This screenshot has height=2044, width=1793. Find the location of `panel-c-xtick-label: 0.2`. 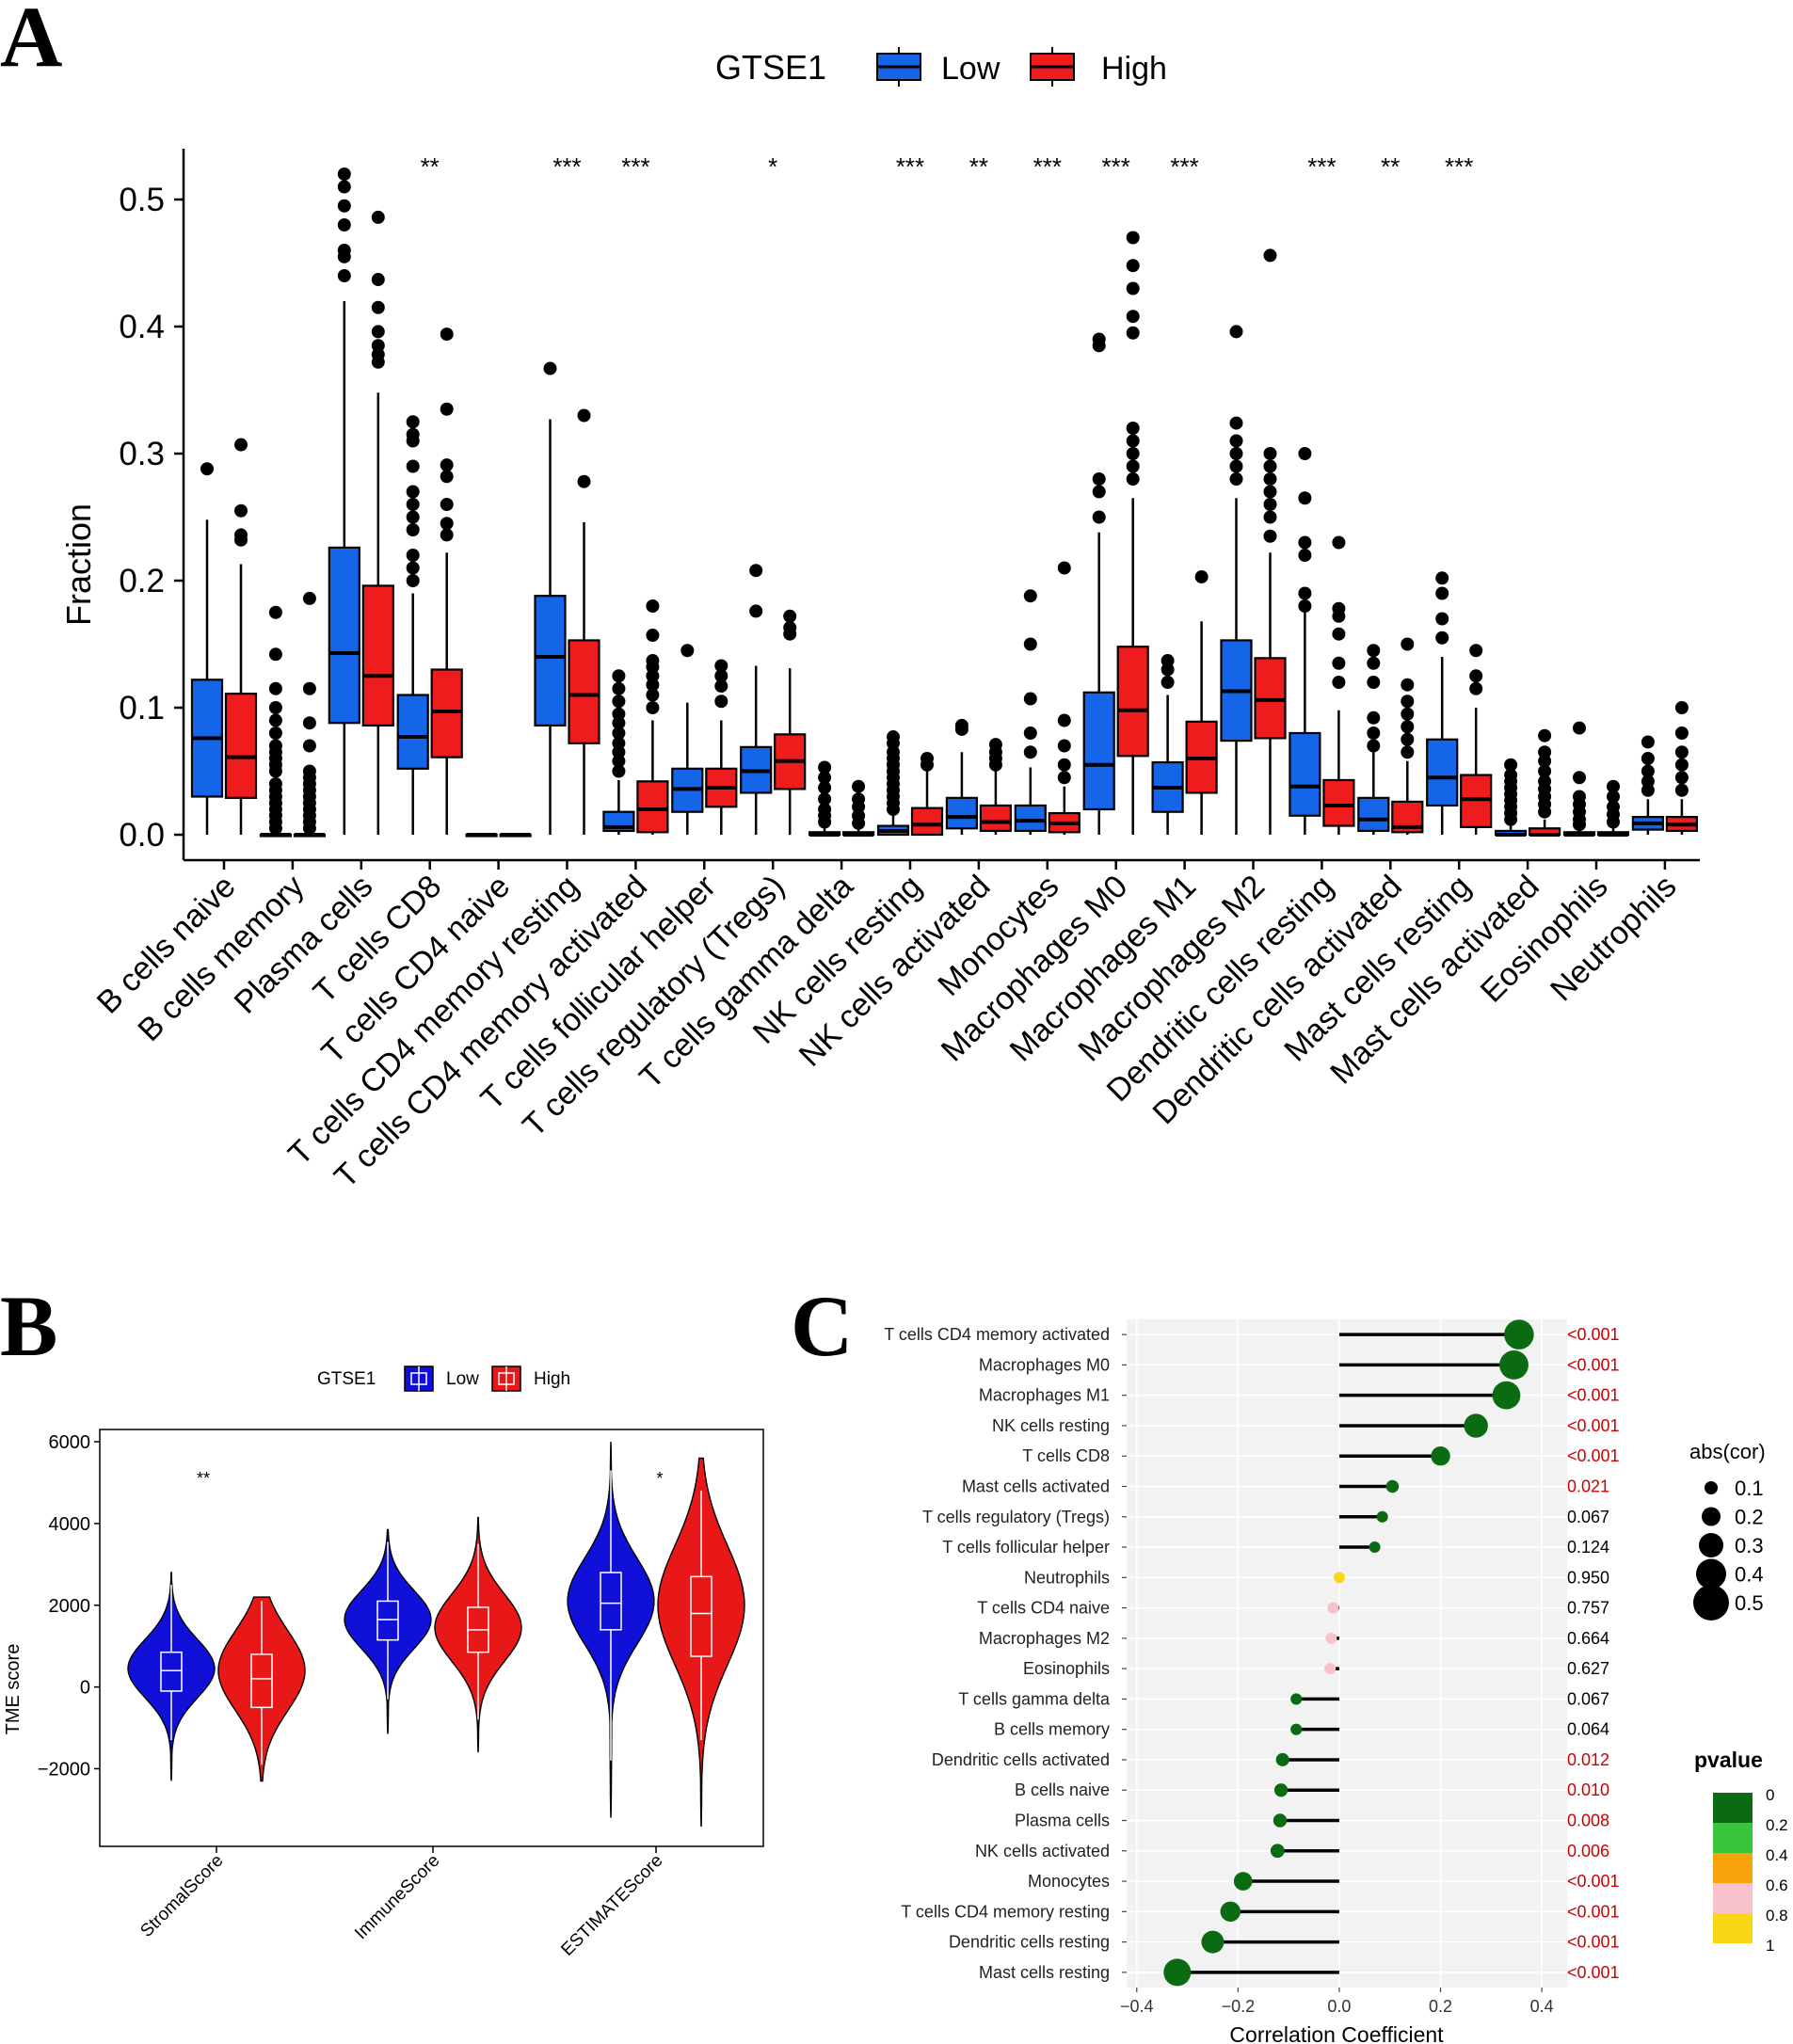

panel-c-xtick-label: 0.2 is located at coordinates (1440, 2007).